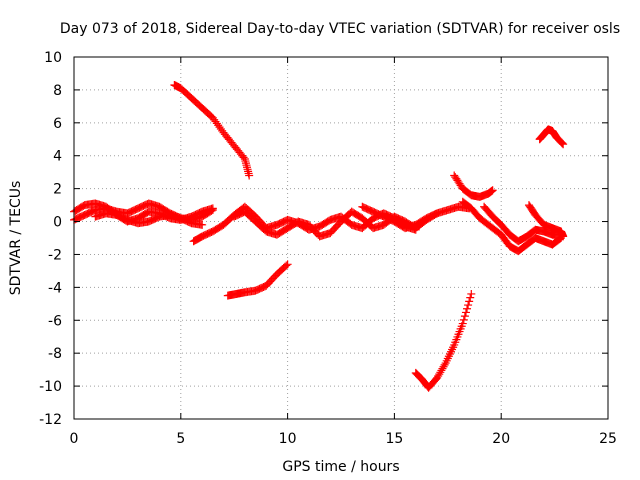 Image resolution: width=640 pixels, height=480 pixels. What do you see at coordinates (608, 439) in the screenshot?
I see `x-tick-label: 25` at bounding box center [608, 439].